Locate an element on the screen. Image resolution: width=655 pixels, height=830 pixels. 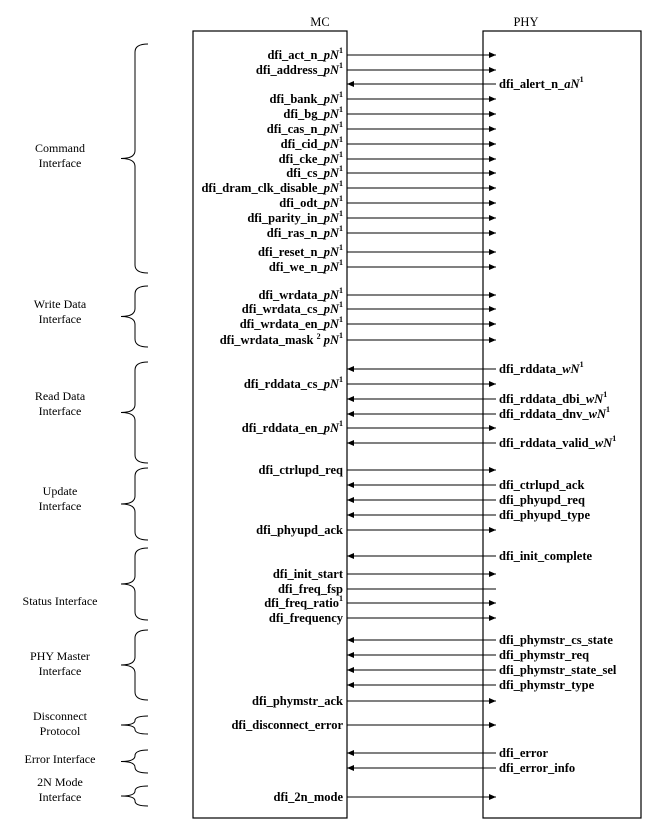
signal-suffix: wN is located at coordinates (571, 369).